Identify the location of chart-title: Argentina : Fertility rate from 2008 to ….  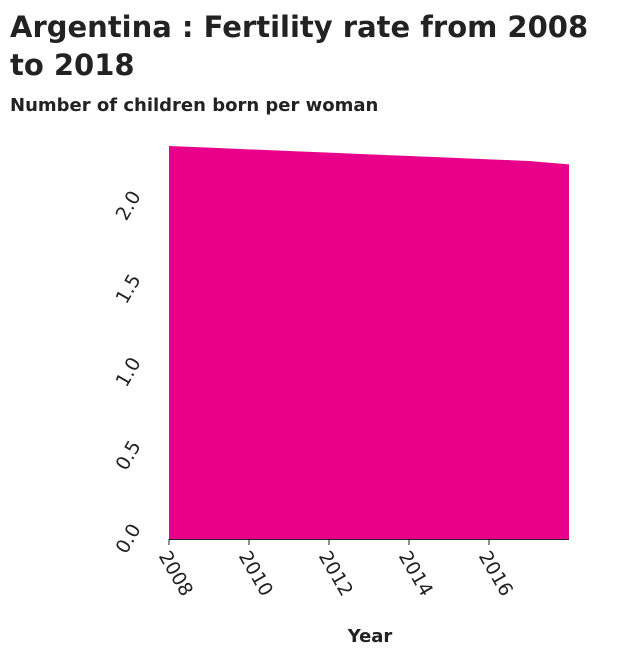
(299, 46).